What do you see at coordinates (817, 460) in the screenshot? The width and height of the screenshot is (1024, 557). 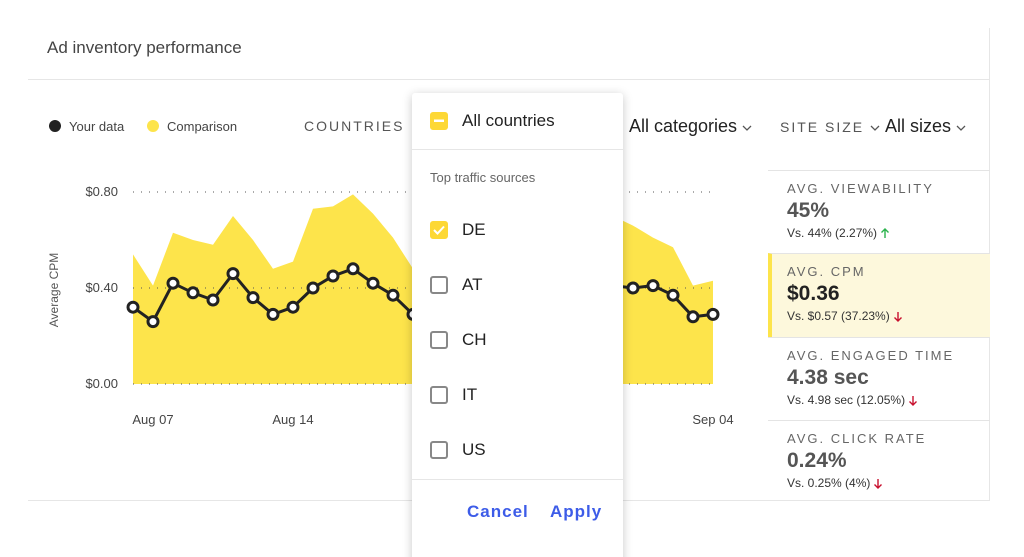 I see `metric-value: 0.24%` at bounding box center [817, 460].